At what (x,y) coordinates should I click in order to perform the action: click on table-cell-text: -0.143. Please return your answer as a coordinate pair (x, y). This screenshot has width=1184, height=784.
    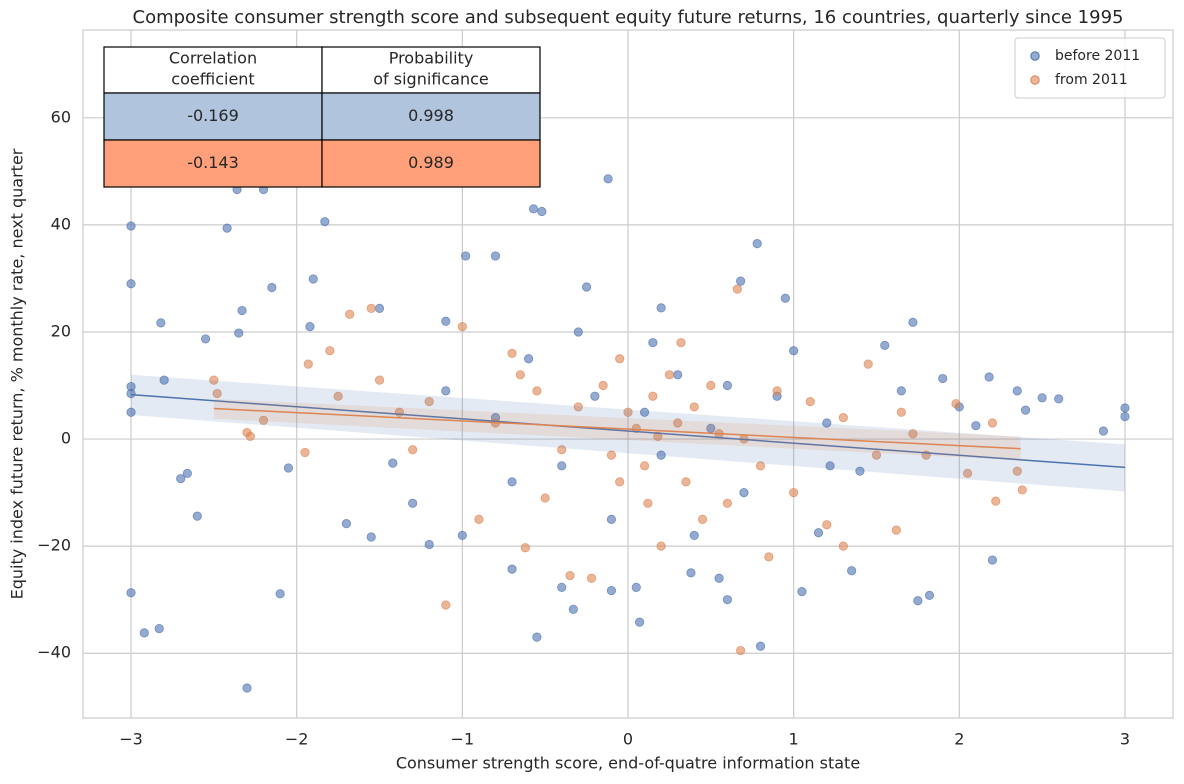
    Looking at the image, I should click on (213, 162).